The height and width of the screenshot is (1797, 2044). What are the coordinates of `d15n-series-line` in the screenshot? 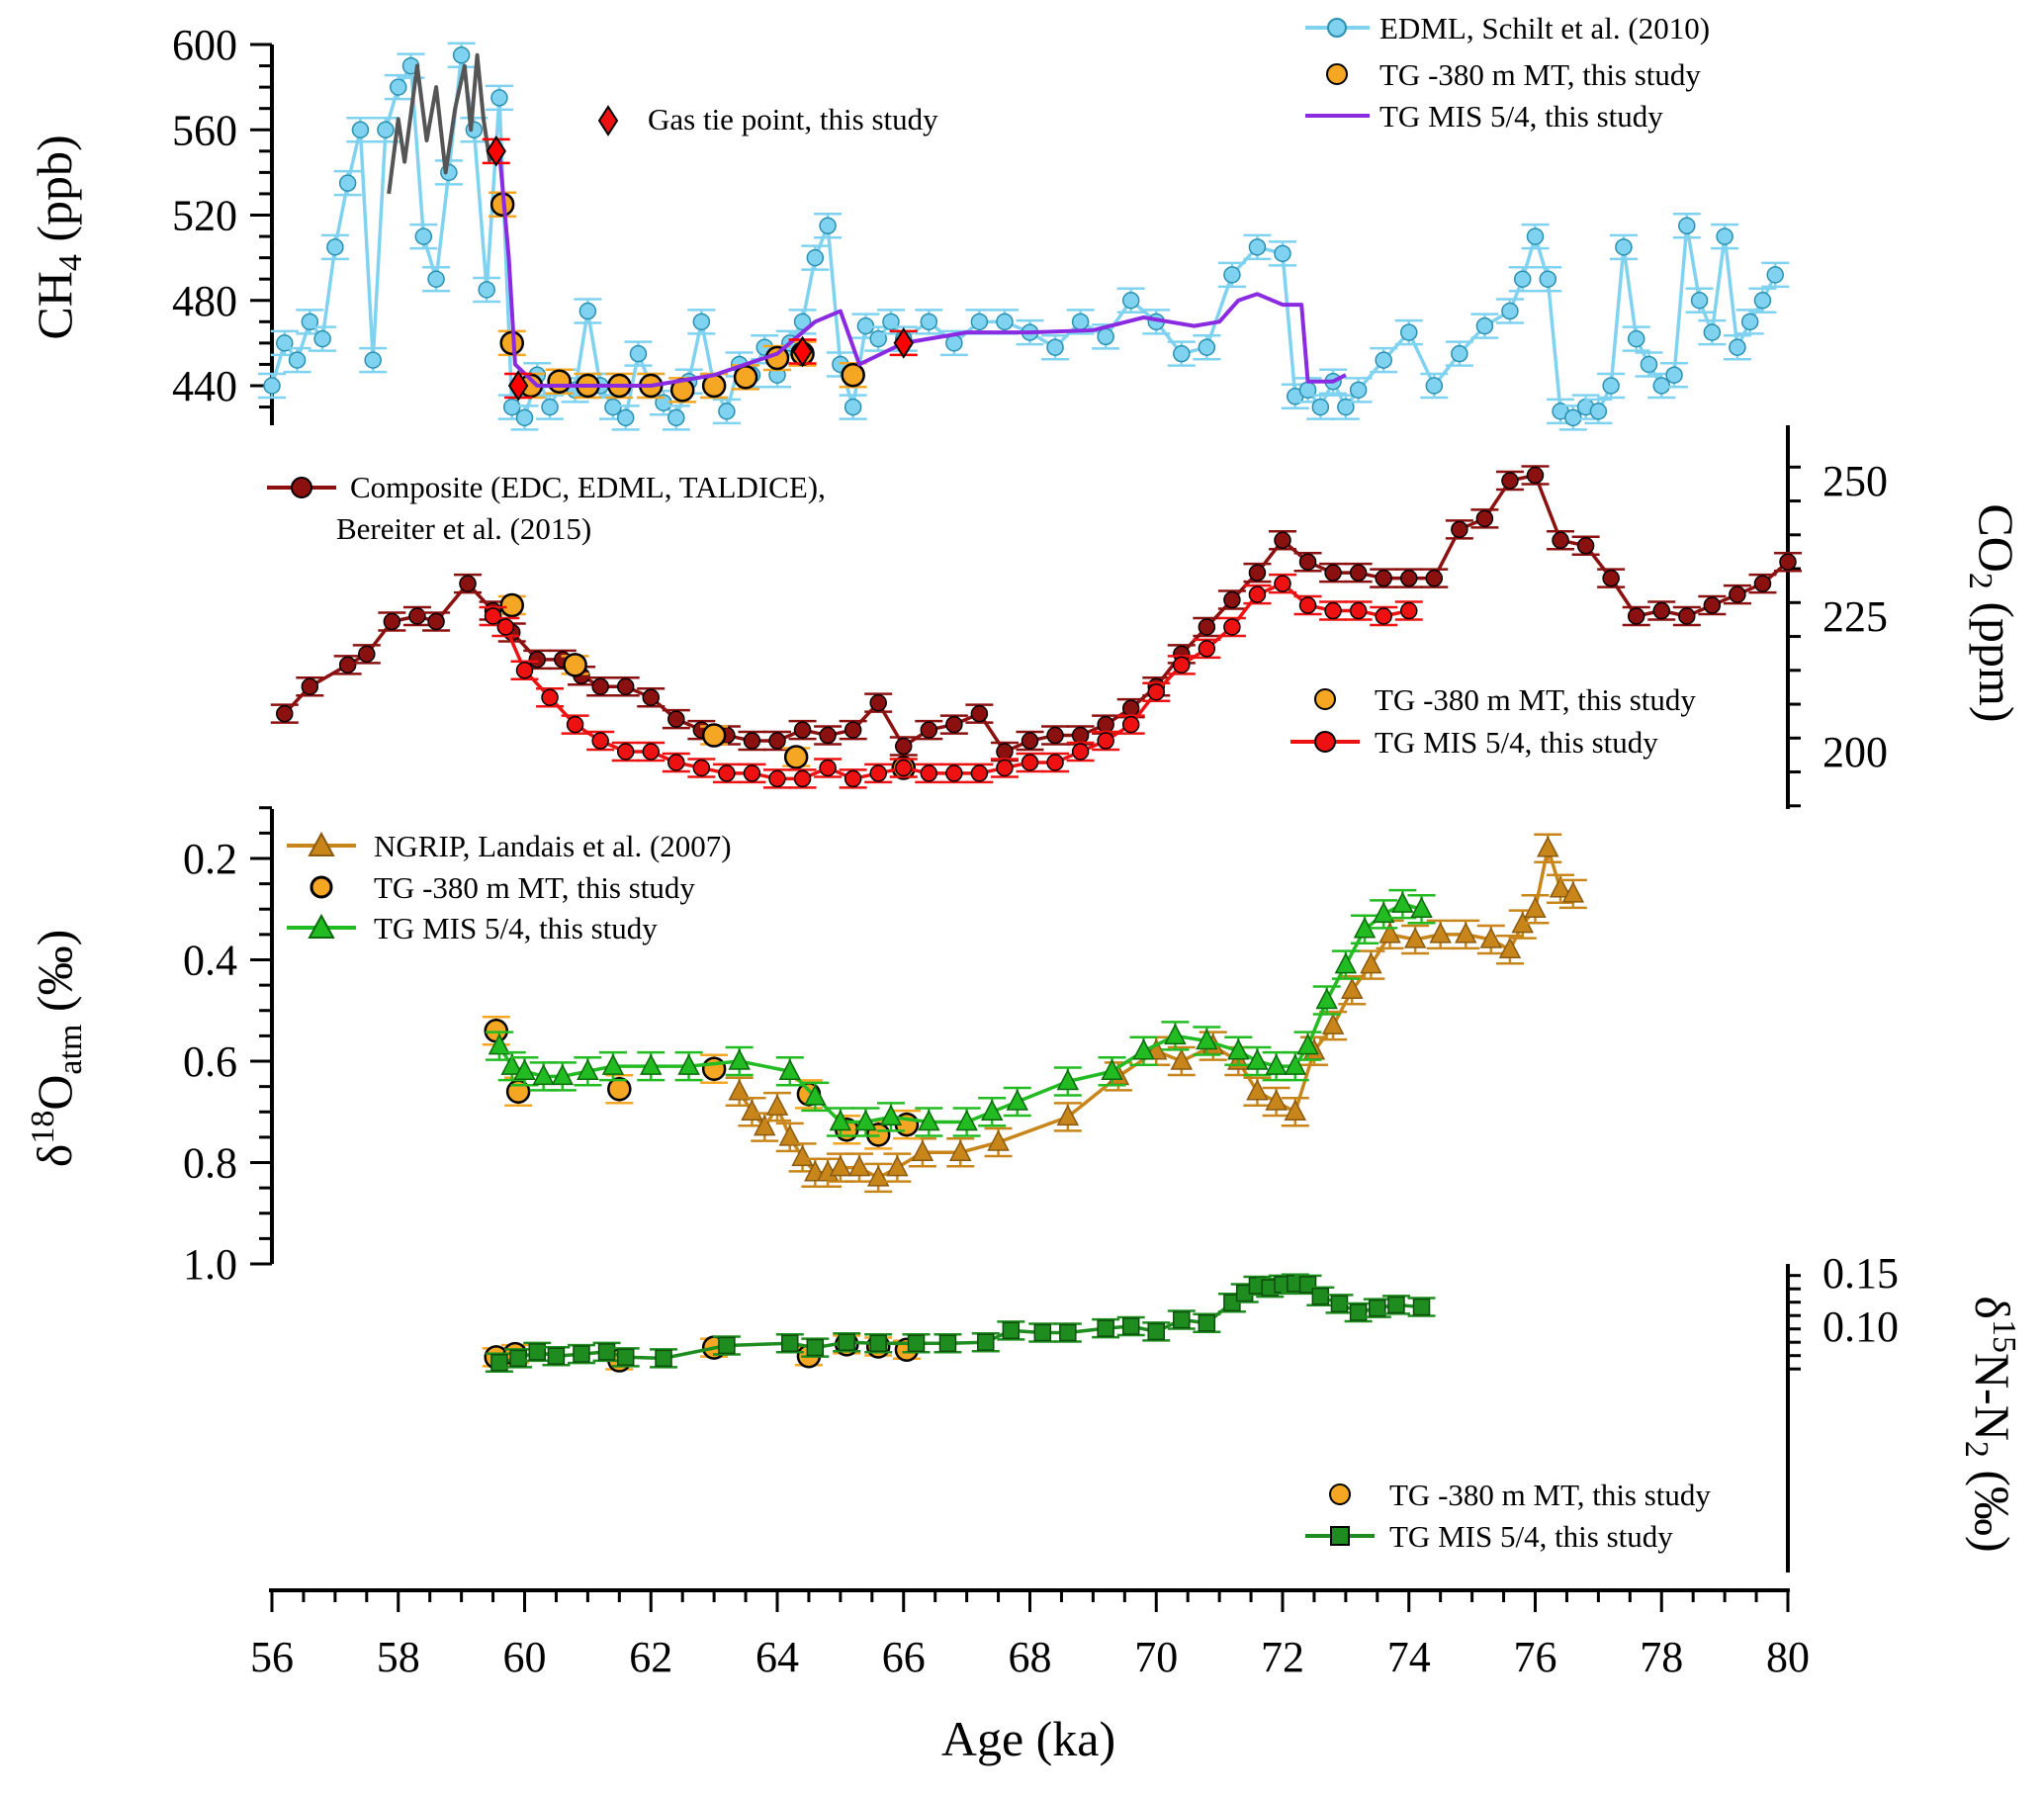 It's located at (960, 1323).